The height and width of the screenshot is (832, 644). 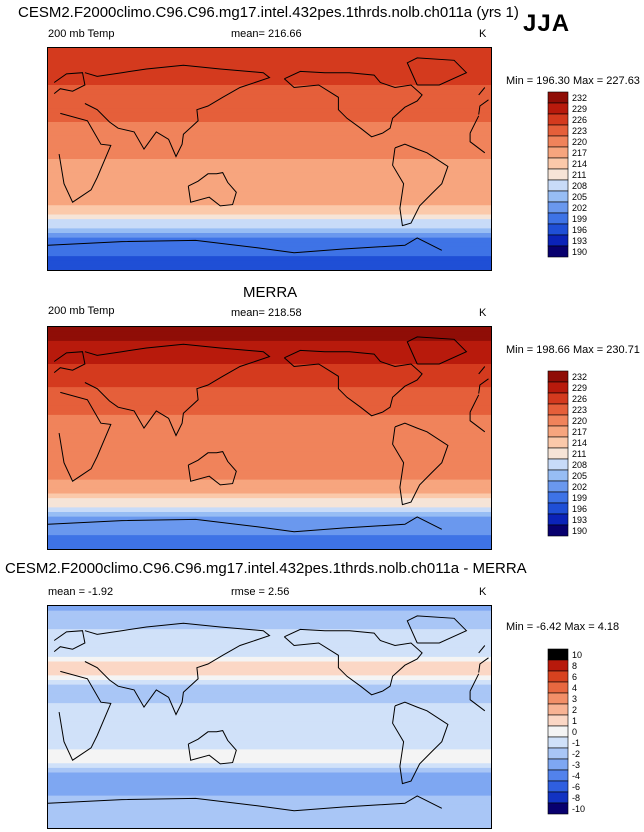 I want to click on panel-obs-variable-label: 200 mb Temp, so click(x=81, y=311).